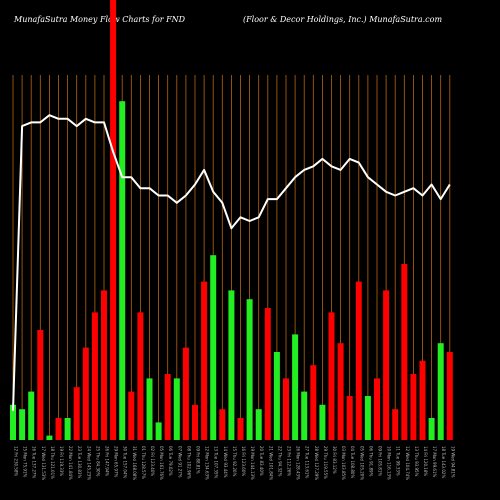  Describe the element at coordinates (325, 462) in the screenshot. I see `x-tick-label: 29 Thu 119.55%` at that location.